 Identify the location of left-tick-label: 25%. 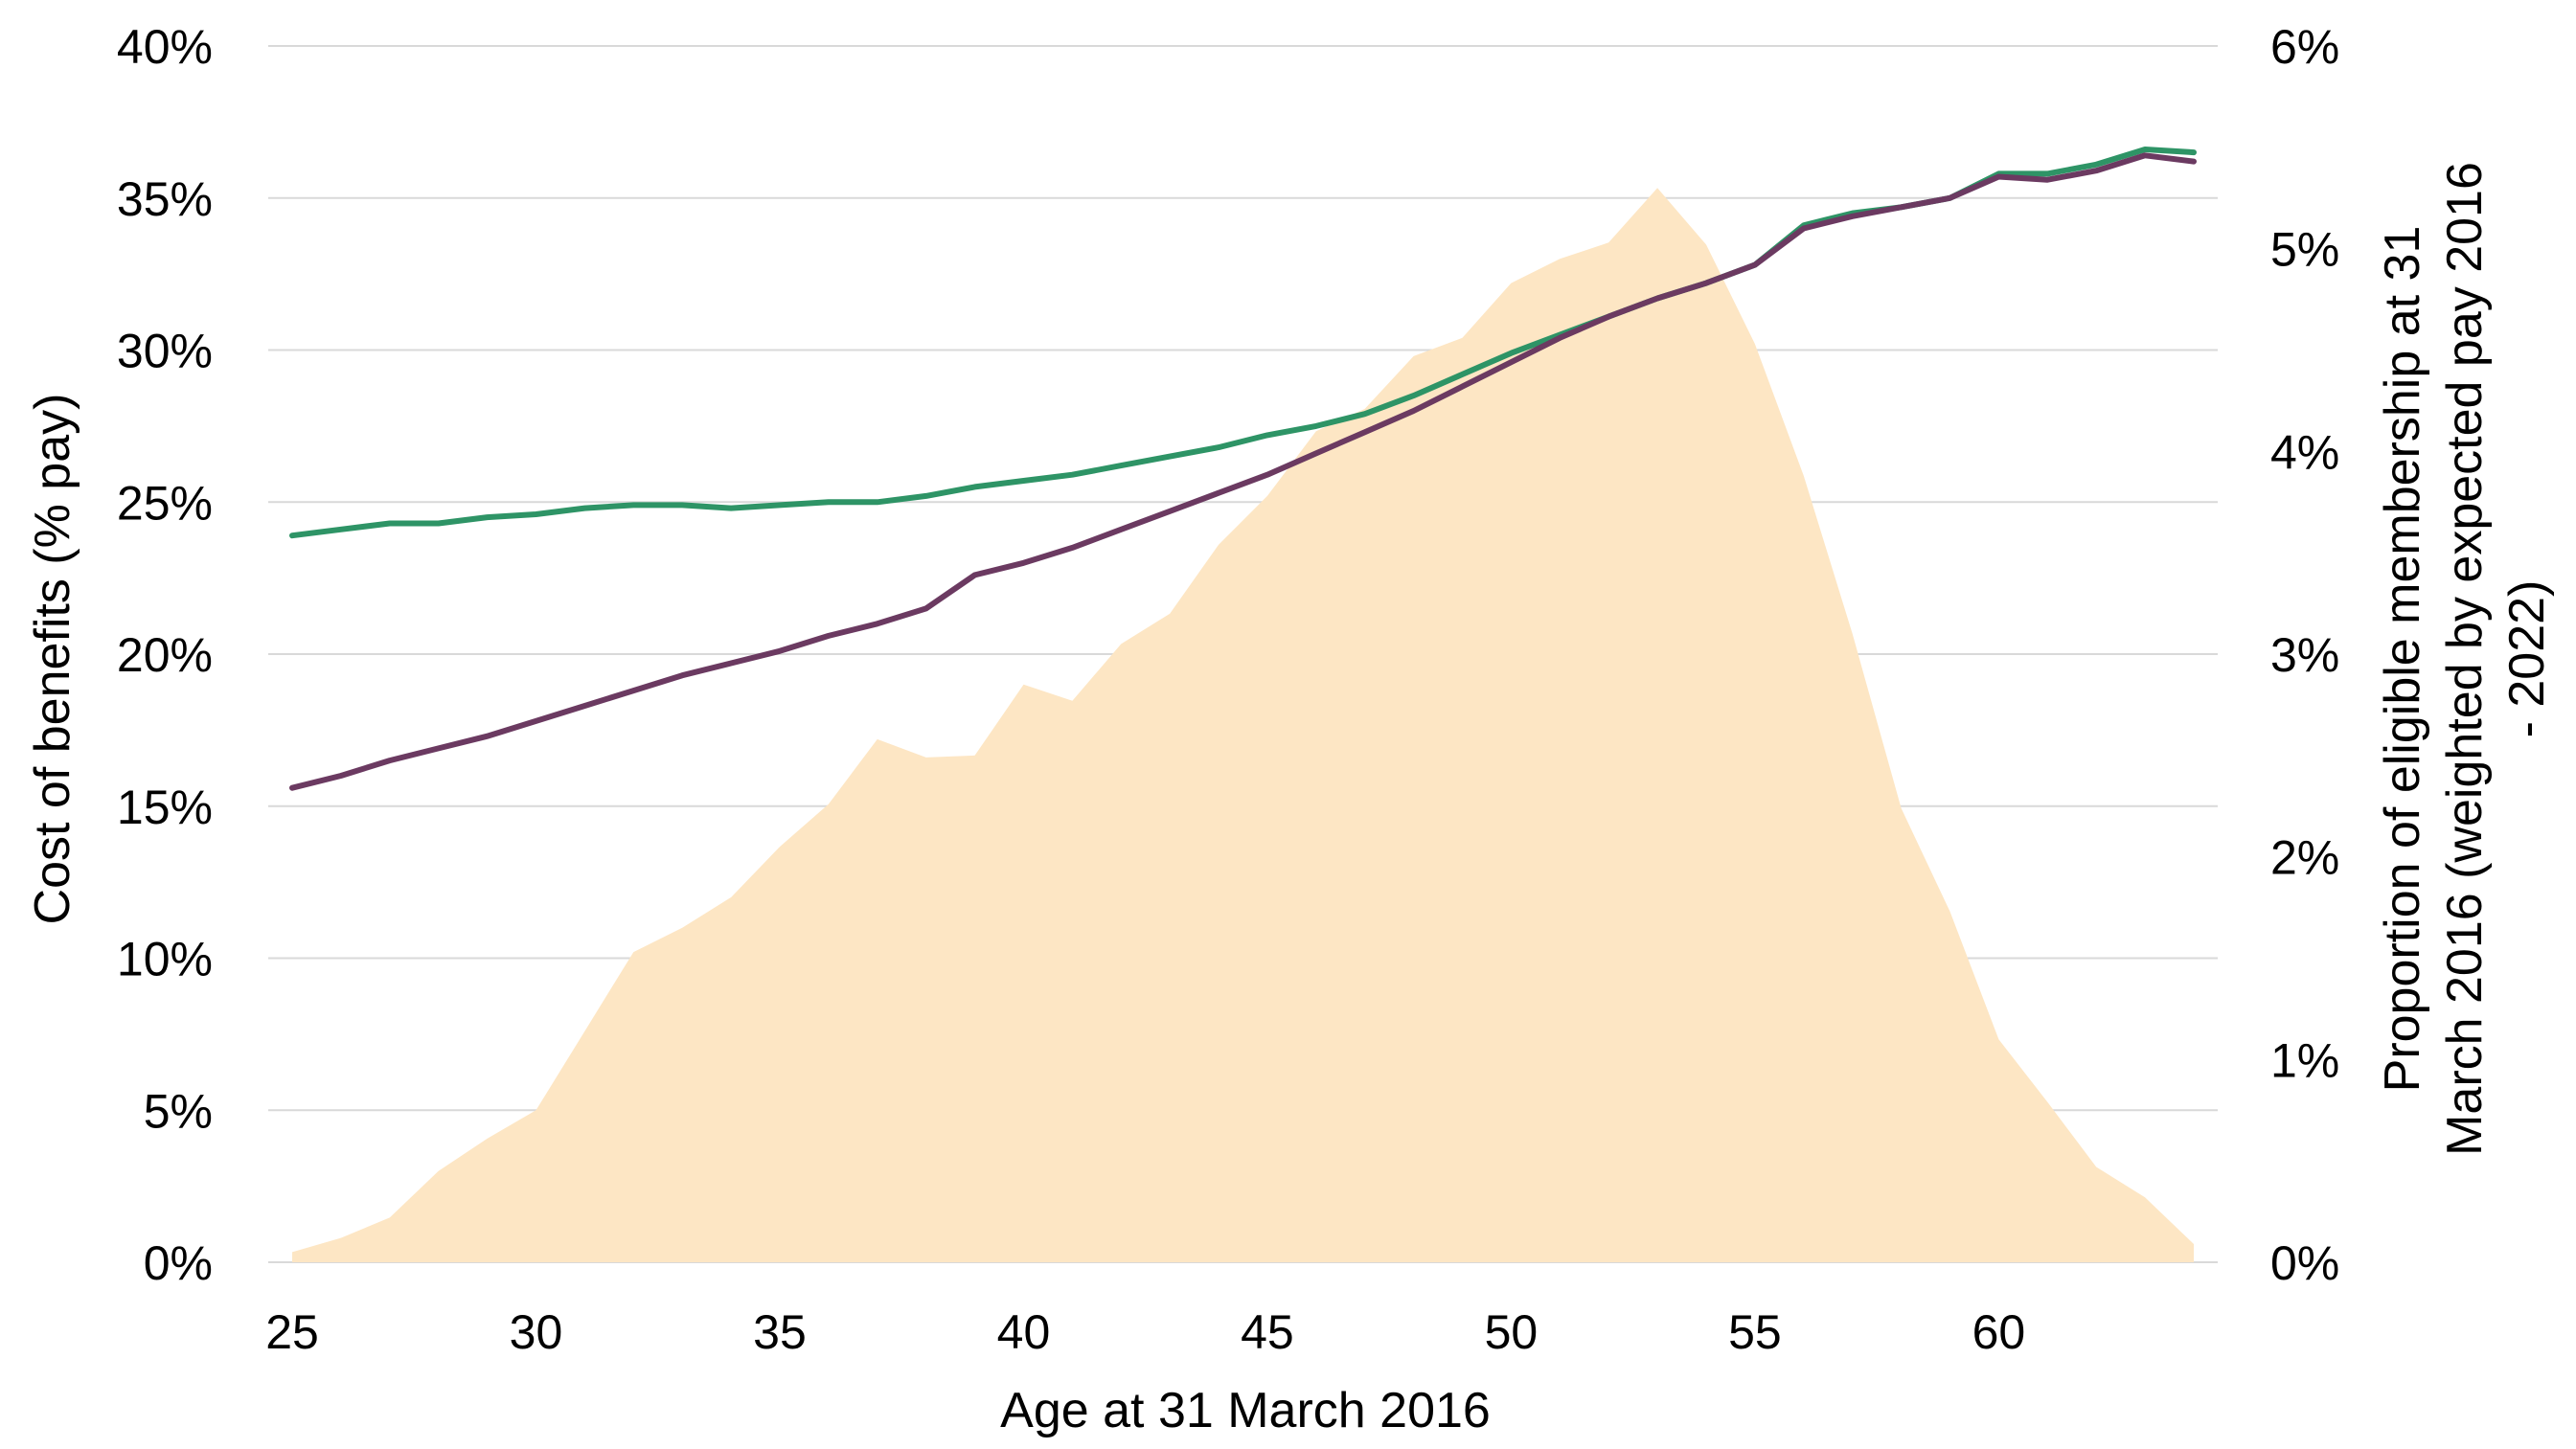
(165, 503).